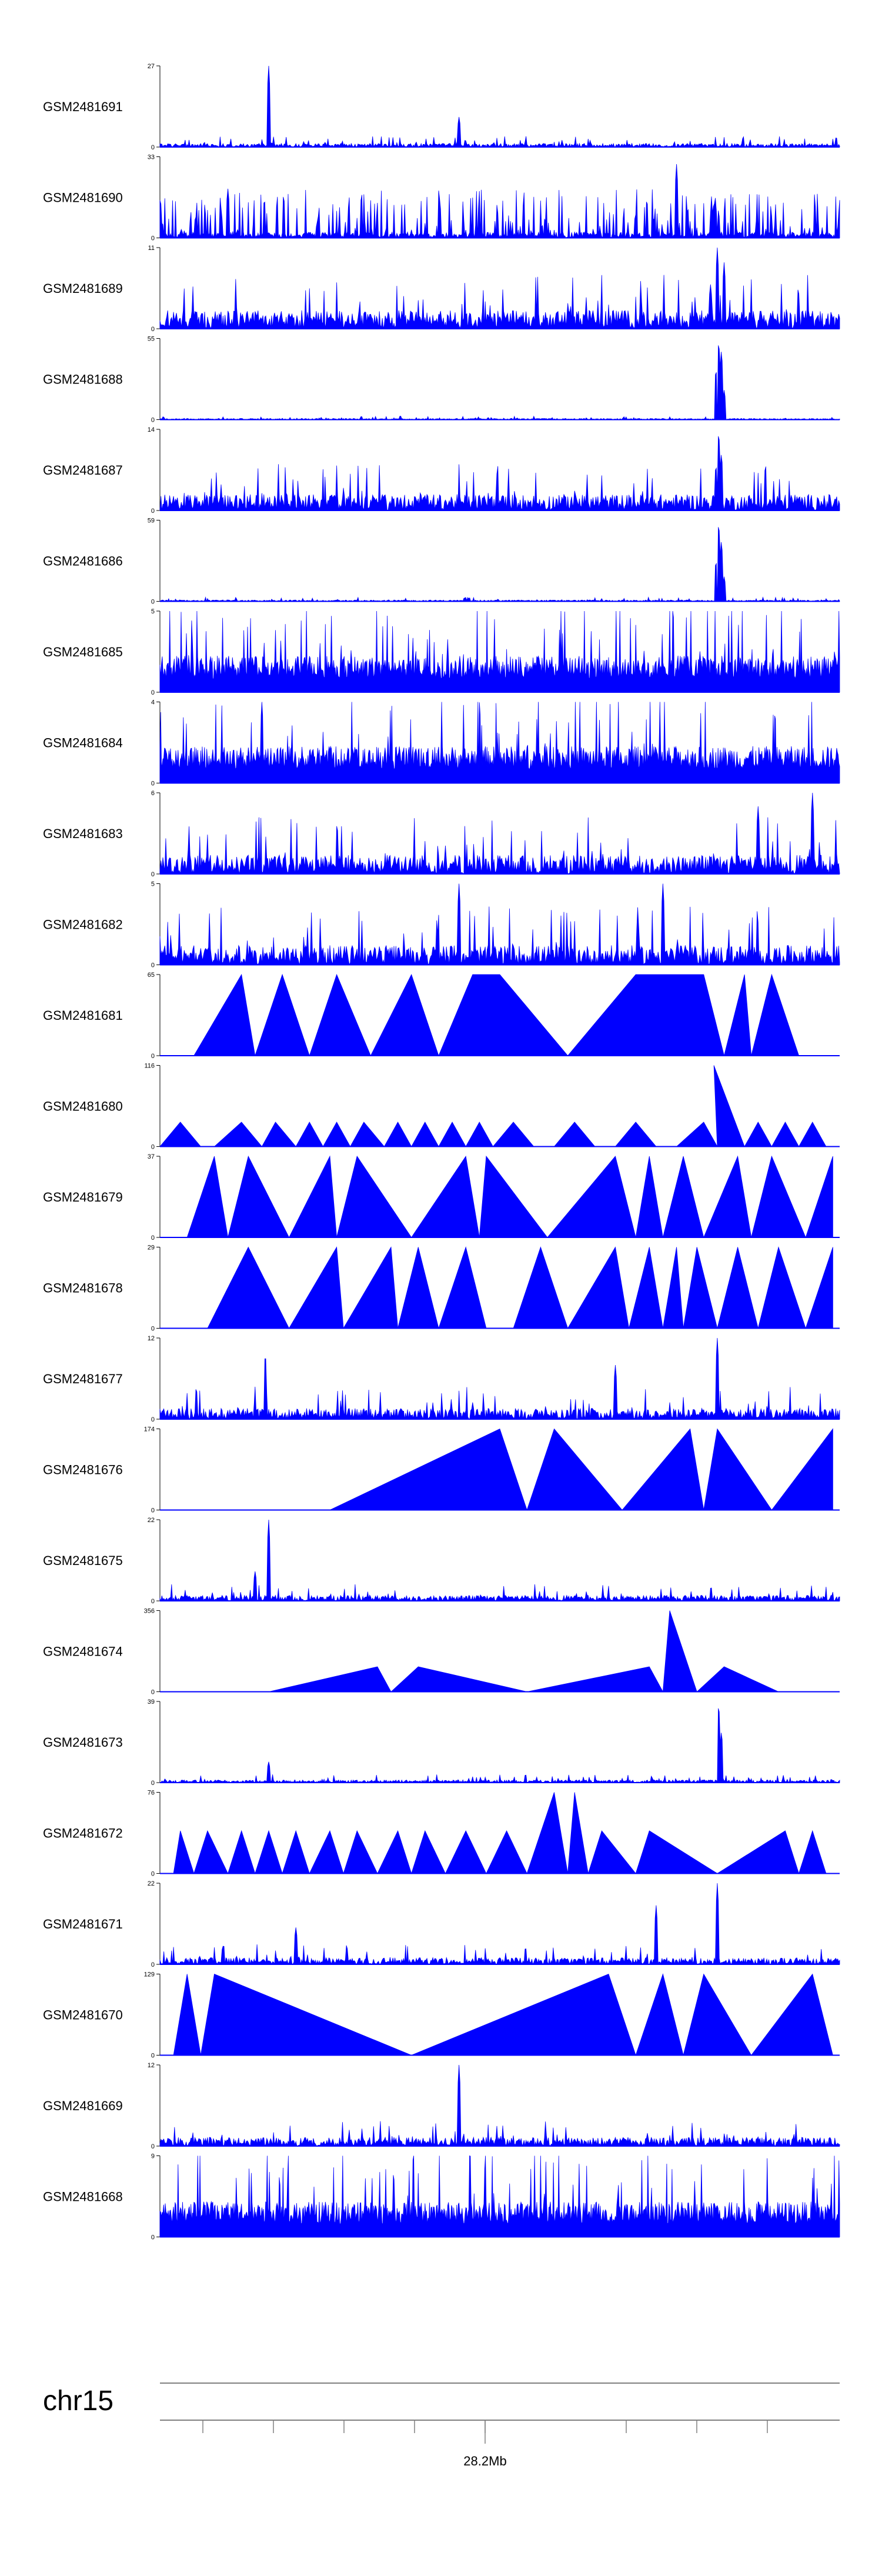 The height and width of the screenshot is (2576, 882). What do you see at coordinates (83, 561) in the screenshot?
I see `track-label: GSM2481686` at bounding box center [83, 561].